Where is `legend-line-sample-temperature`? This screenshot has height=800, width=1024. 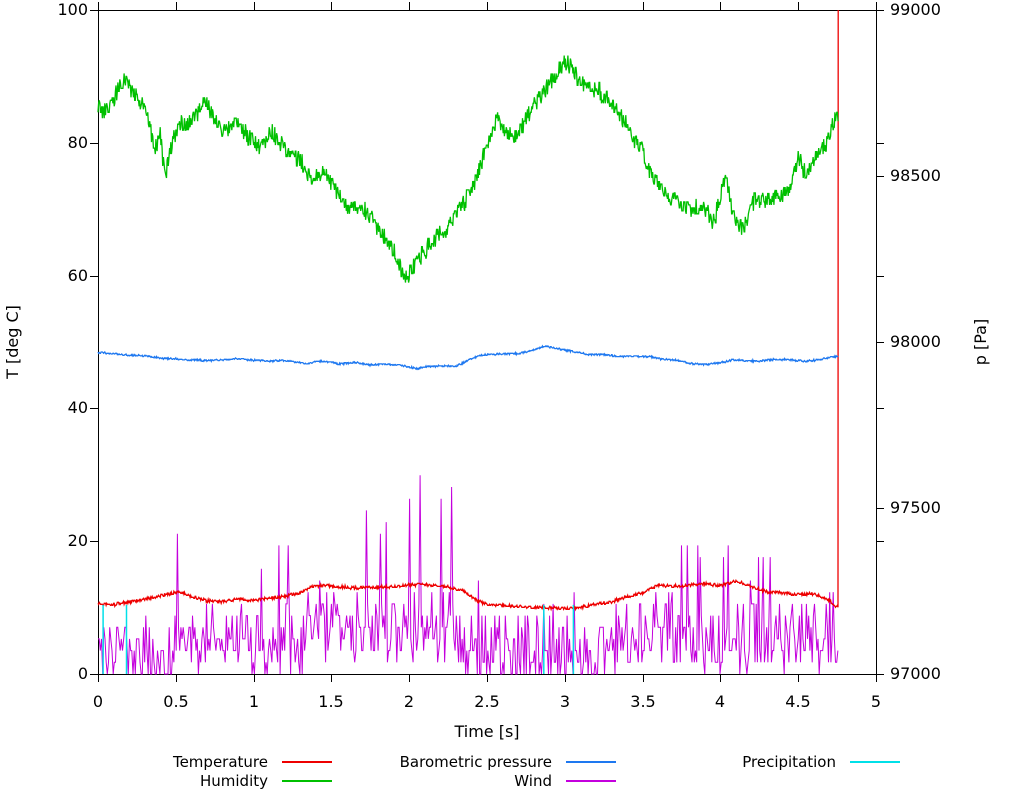 legend-line-sample-temperature is located at coordinates (307, 762).